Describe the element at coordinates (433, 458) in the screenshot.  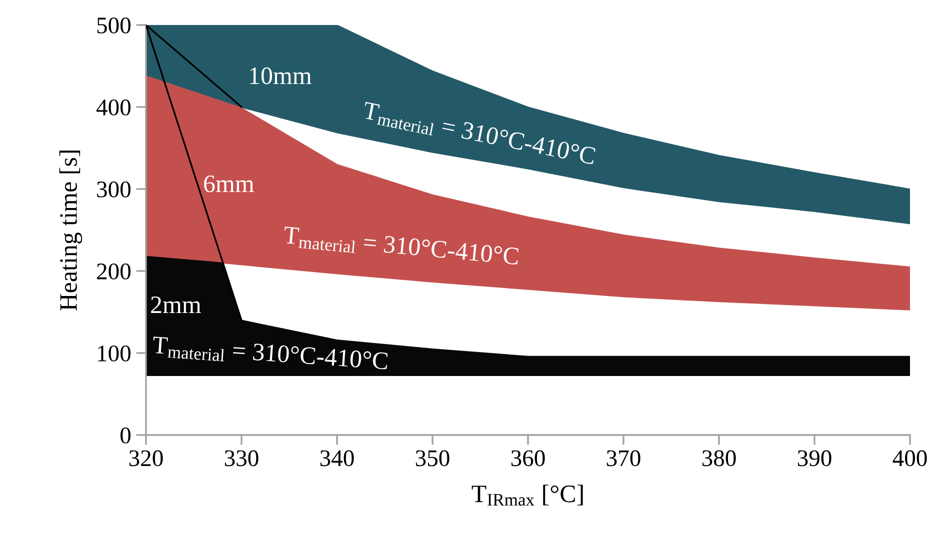
I see `x-tick-label: 350` at that location.